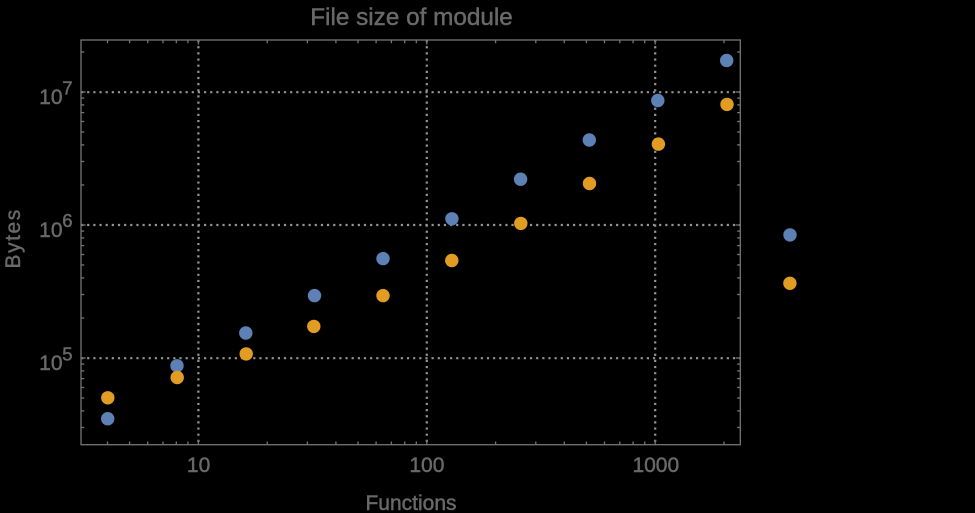 Image resolution: width=975 pixels, height=513 pixels. What do you see at coordinates (67, 220) in the screenshot?
I see `svg-text: 6` at bounding box center [67, 220].